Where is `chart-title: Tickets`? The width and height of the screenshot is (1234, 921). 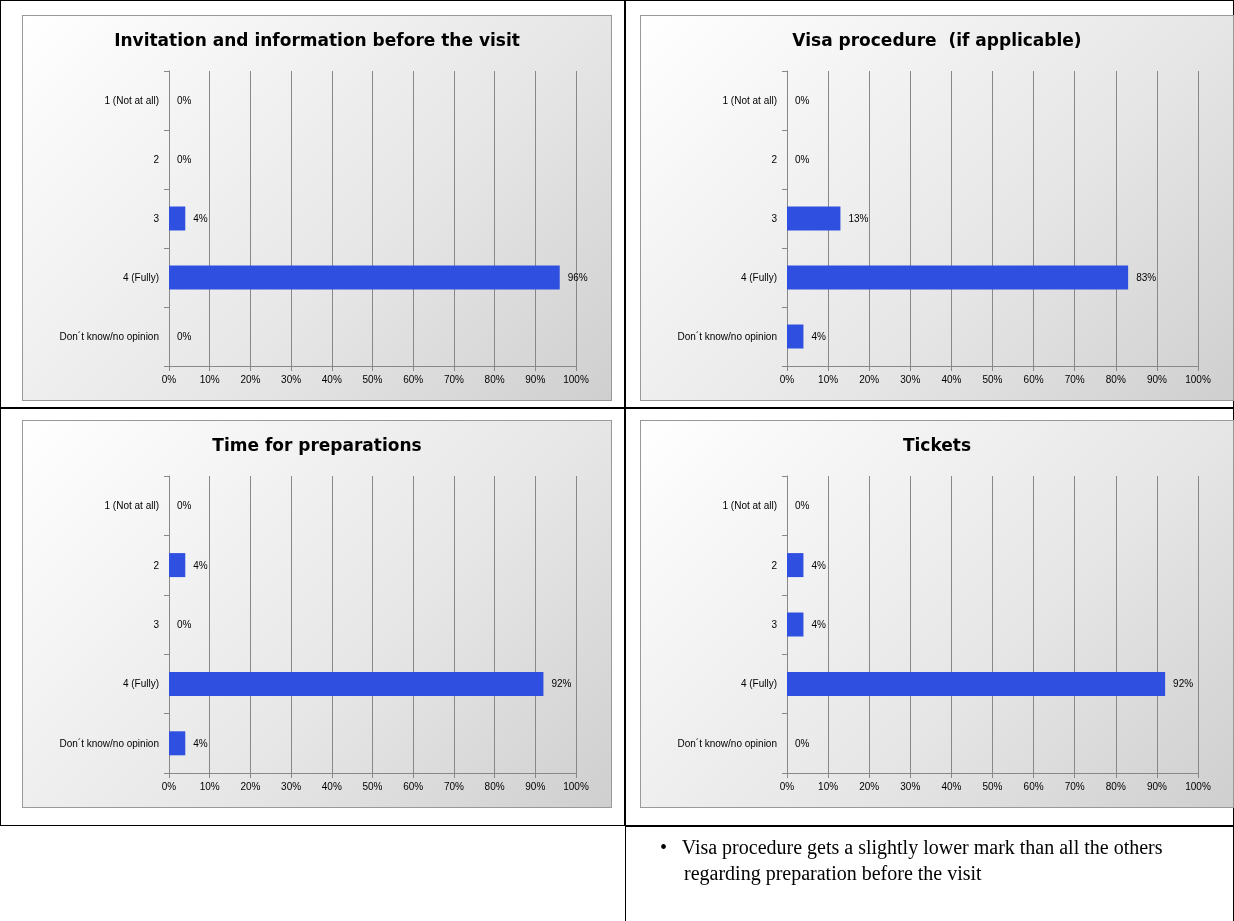
chart-title: Tickets is located at coordinates (937, 444).